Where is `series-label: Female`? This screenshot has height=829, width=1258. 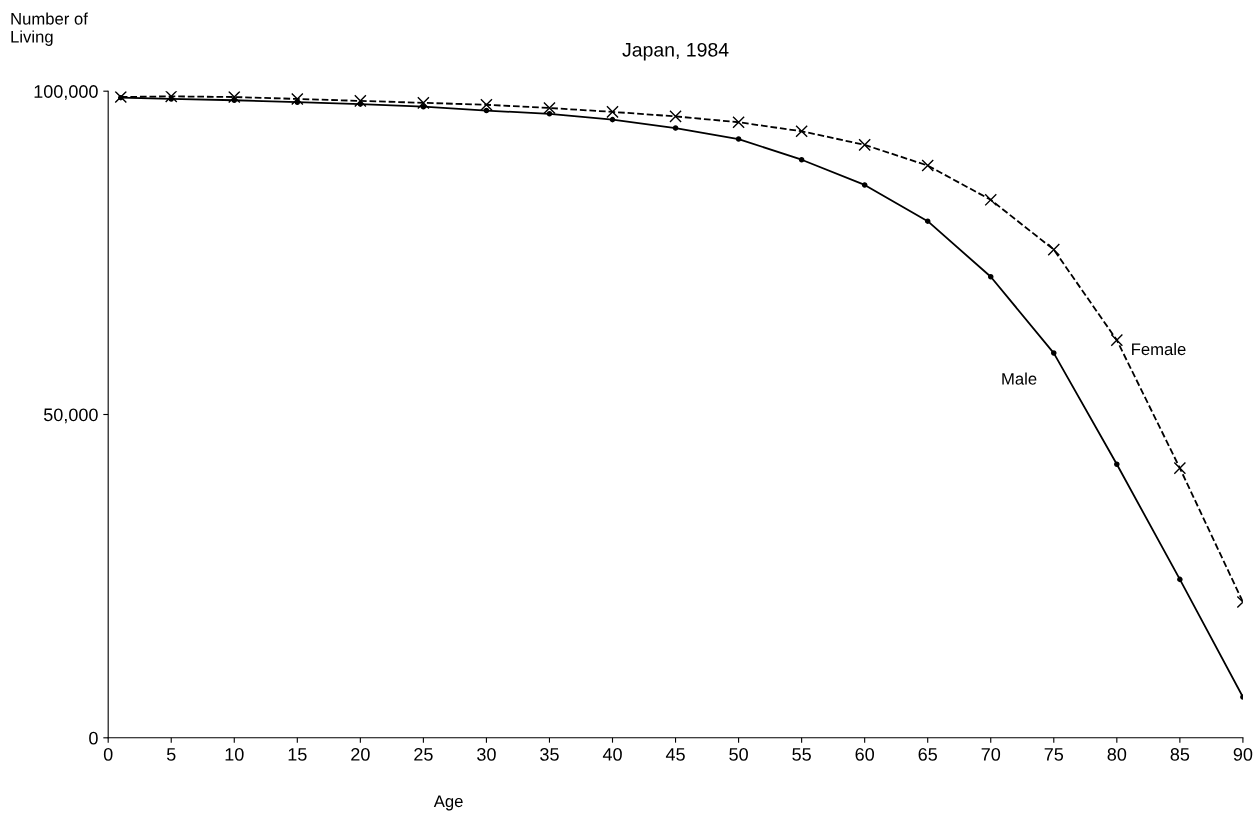
series-label: Female is located at coordinates (1159, 349).